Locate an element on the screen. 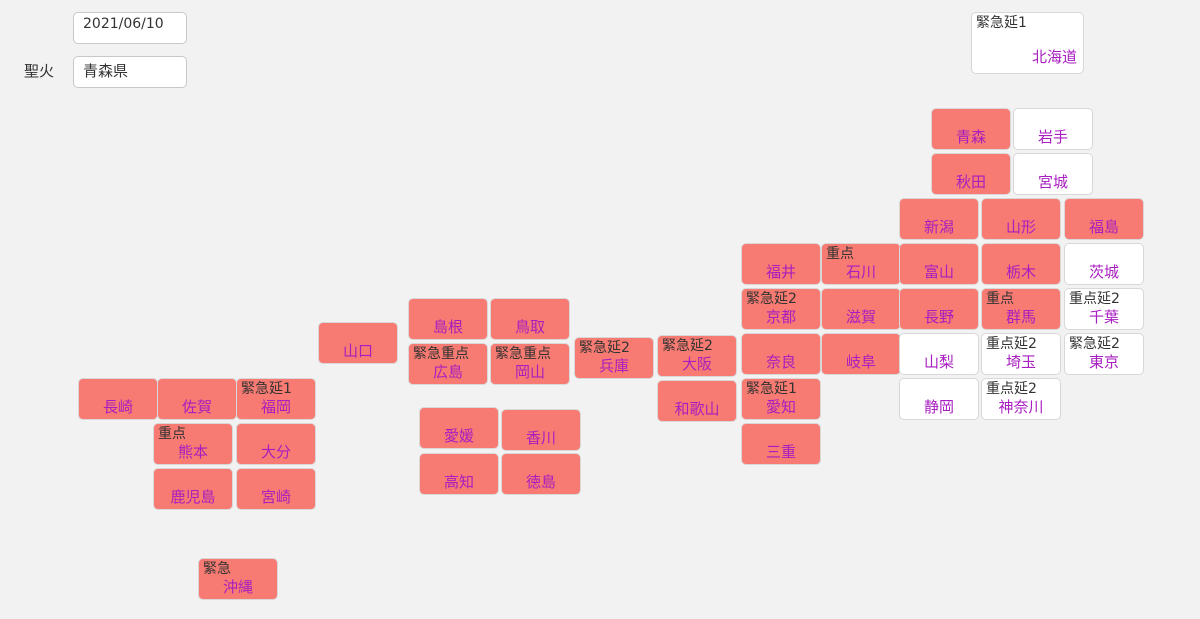 The height and width of the screenshot is (619, 1200). prefecture-tile: 岩手 is located at coordinates (1053, 129).